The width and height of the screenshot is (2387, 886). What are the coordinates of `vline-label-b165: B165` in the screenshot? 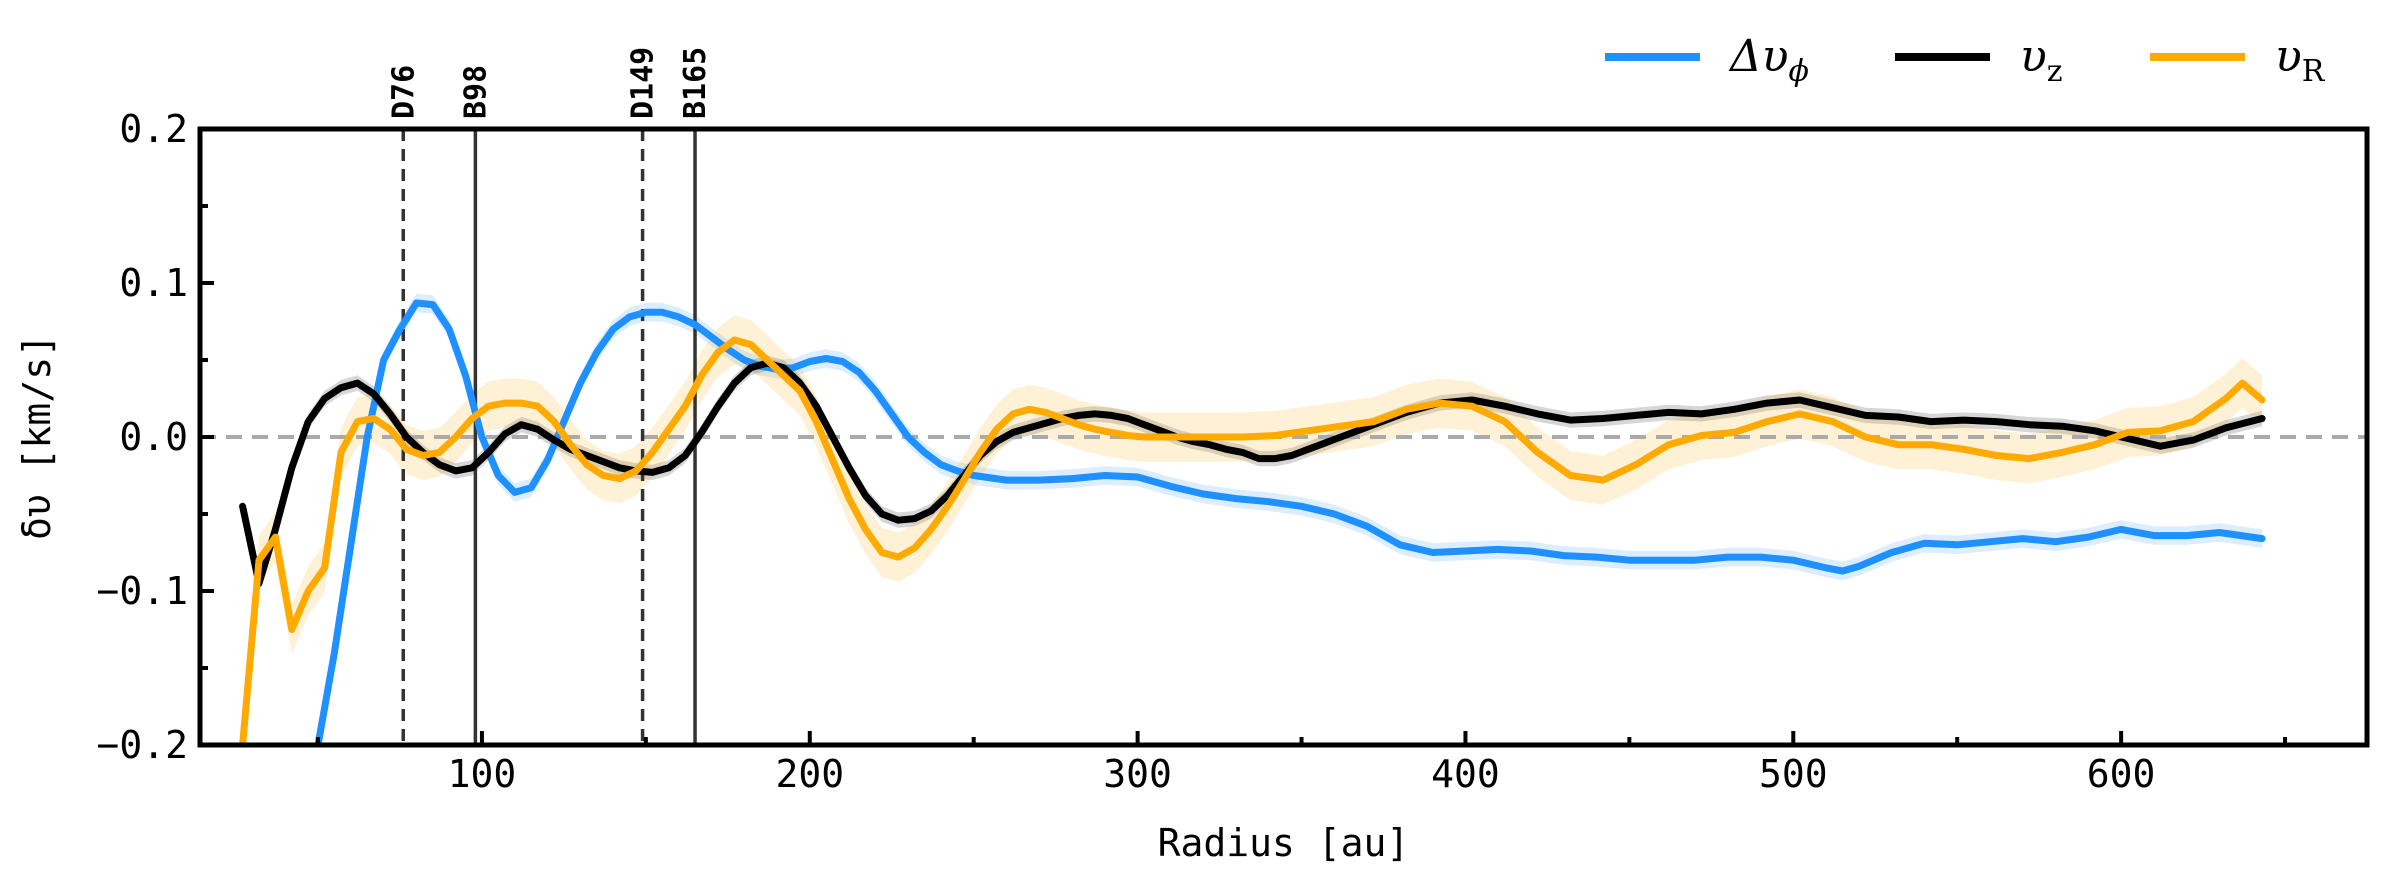 It's located at (695, 83).